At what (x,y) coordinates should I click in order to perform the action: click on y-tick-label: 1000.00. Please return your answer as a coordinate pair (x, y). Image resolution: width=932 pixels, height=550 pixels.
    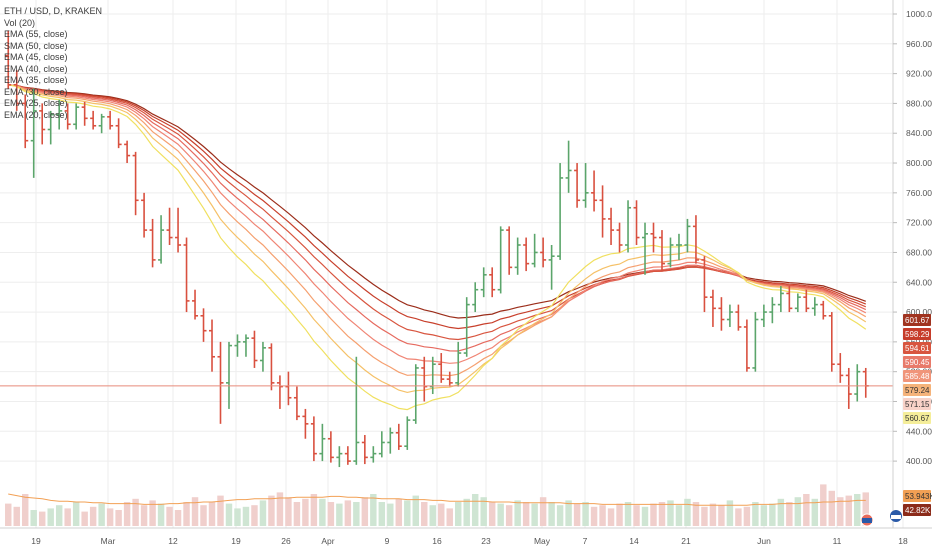
    Looking at the image, I should click on (919, 14).